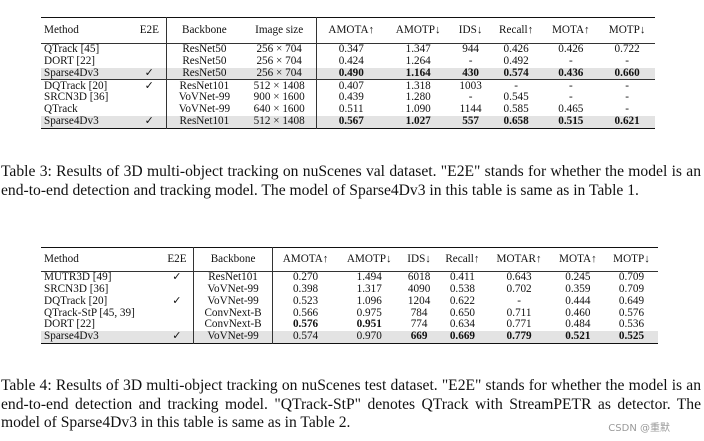 The height and width of the screenshot is (441, 704). I want to click on cell-amota: 0.407, so click(351, 85).